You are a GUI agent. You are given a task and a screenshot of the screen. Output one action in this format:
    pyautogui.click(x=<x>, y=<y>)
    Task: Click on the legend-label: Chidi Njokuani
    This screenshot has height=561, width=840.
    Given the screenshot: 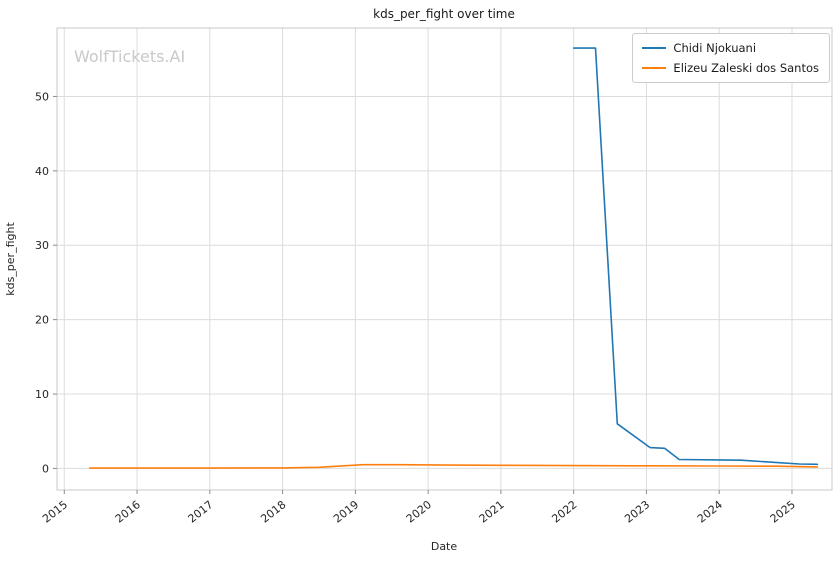 What is the action you would take?
    pyautogui.click(x=715, y=48)
    